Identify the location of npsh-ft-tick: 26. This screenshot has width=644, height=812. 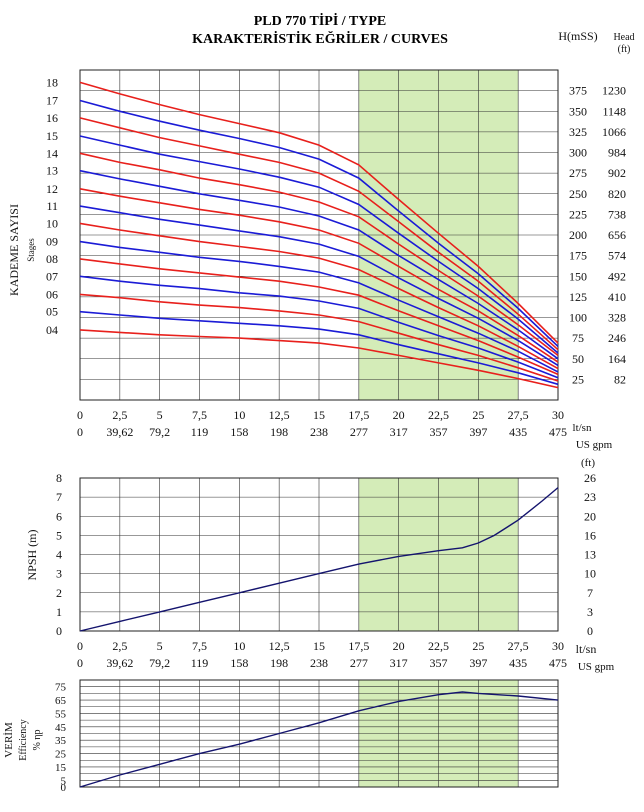
(590, 478).